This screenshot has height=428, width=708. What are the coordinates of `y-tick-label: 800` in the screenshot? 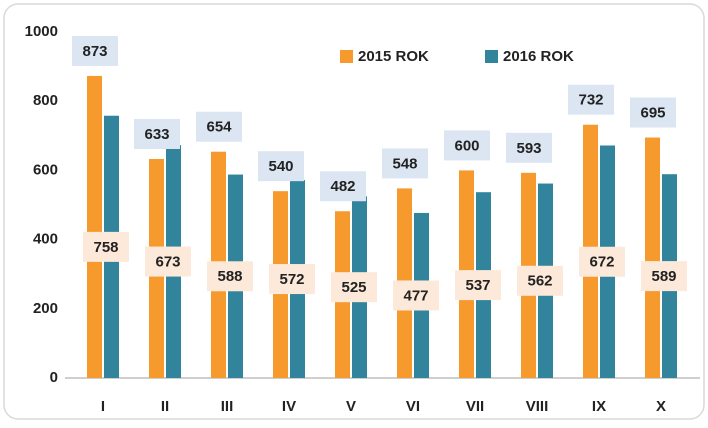 It's located at (45, 100).